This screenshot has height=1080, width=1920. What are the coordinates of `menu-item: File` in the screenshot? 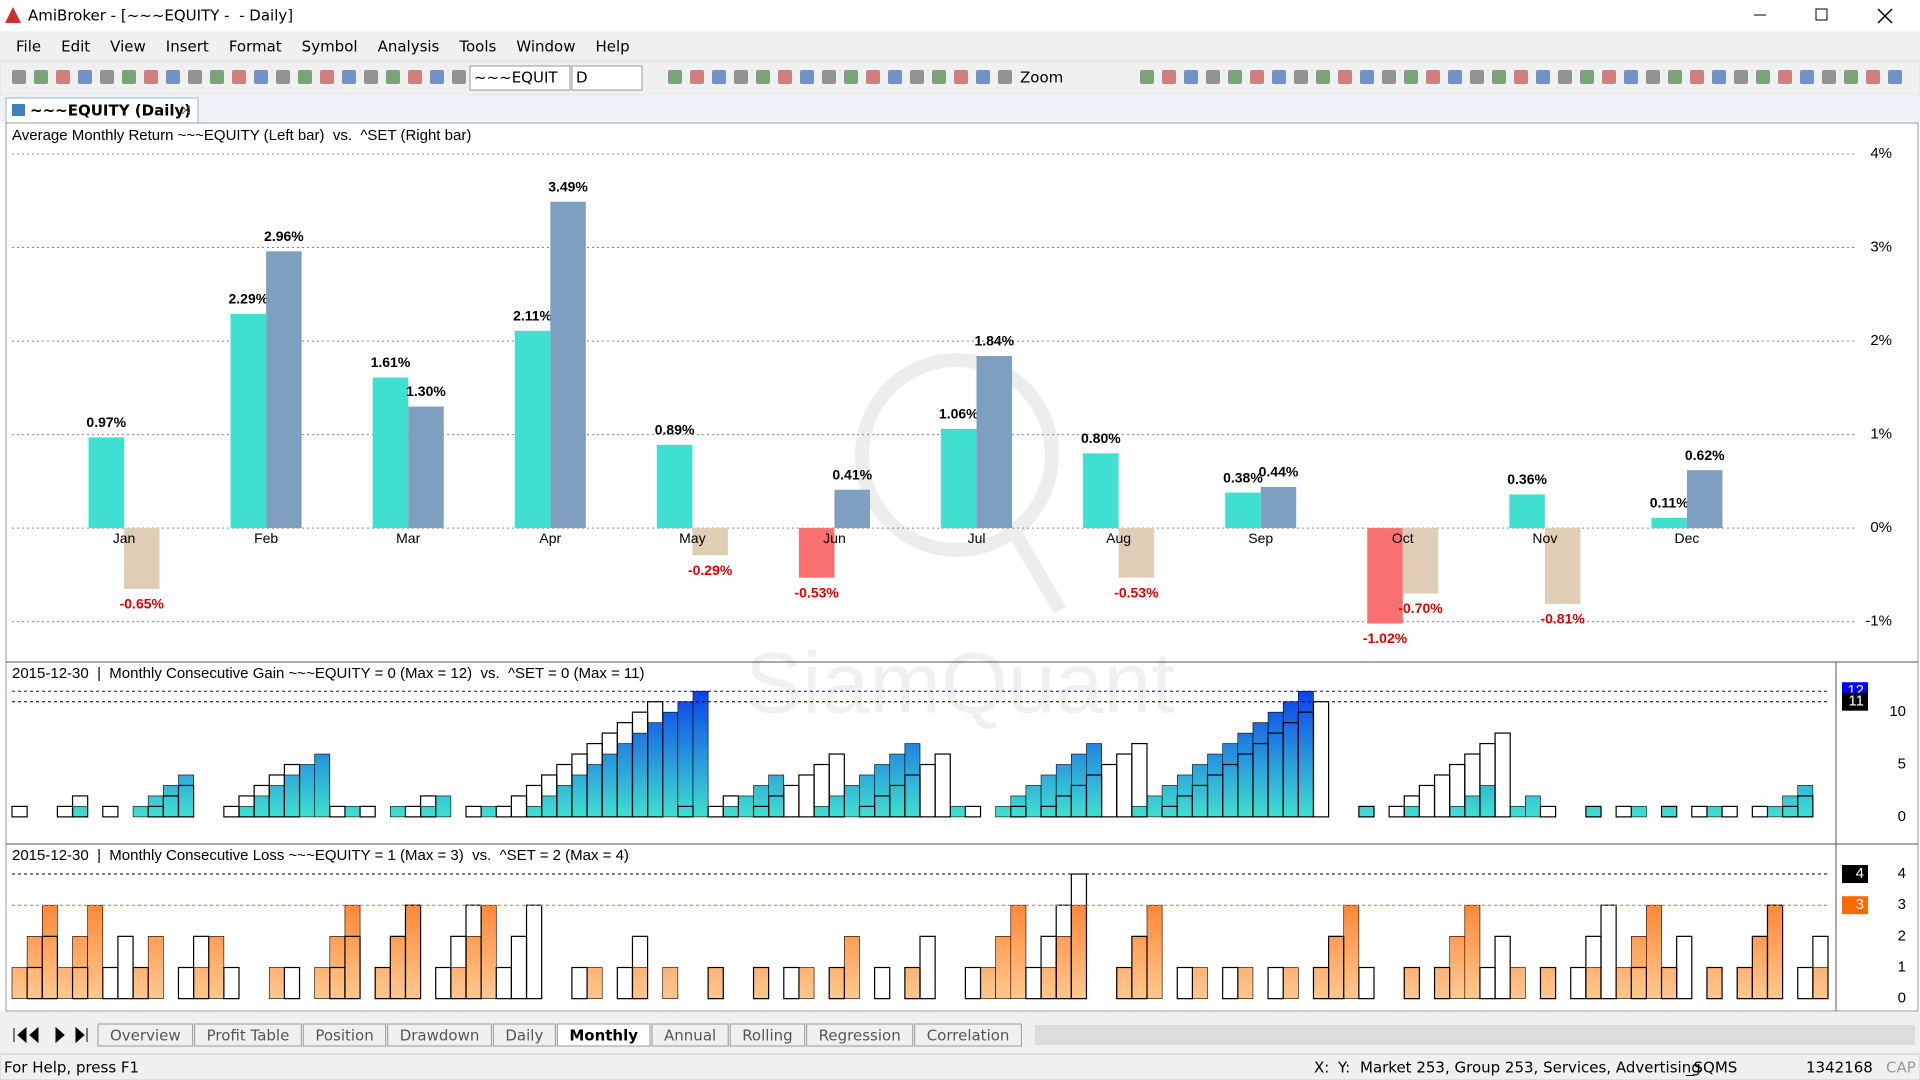 It's located at (28, 47).